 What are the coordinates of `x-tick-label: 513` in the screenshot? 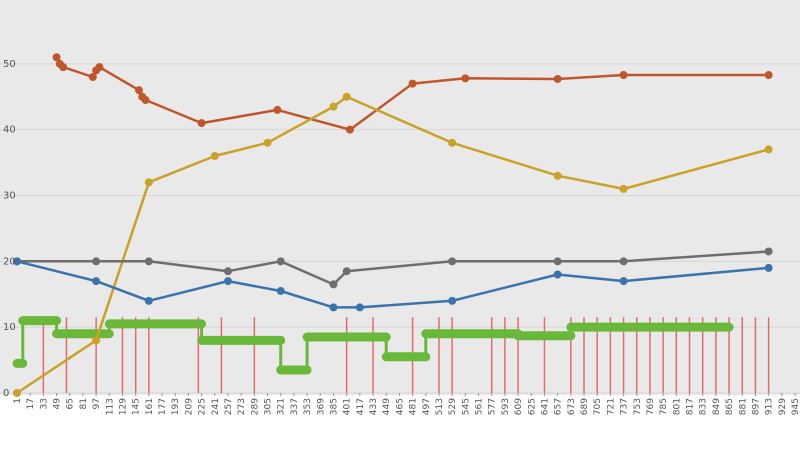 It's located at (440, 406).